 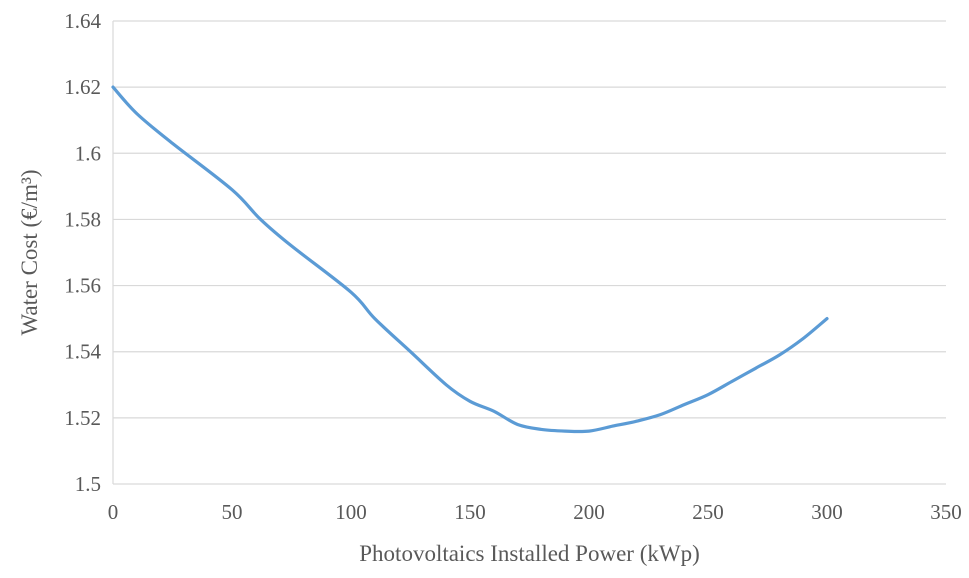 I want to click on x-tick-label: 150, so click(x=470, y=512).